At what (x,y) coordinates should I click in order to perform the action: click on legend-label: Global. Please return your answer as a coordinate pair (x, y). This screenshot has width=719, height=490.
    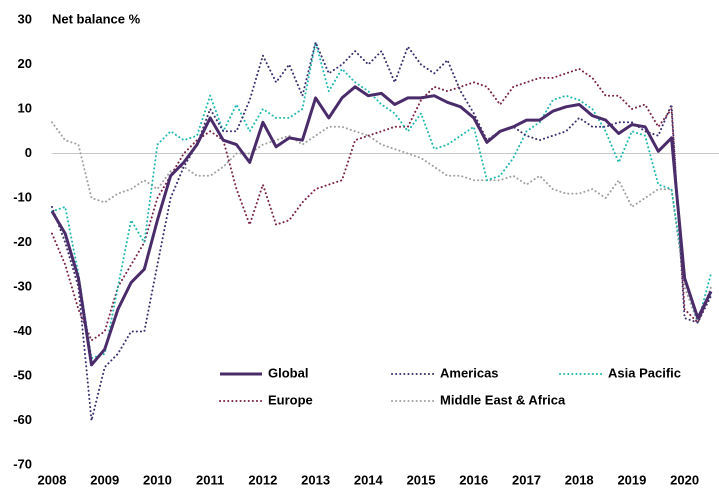
    Looking at the image, I should click on (288, 372).